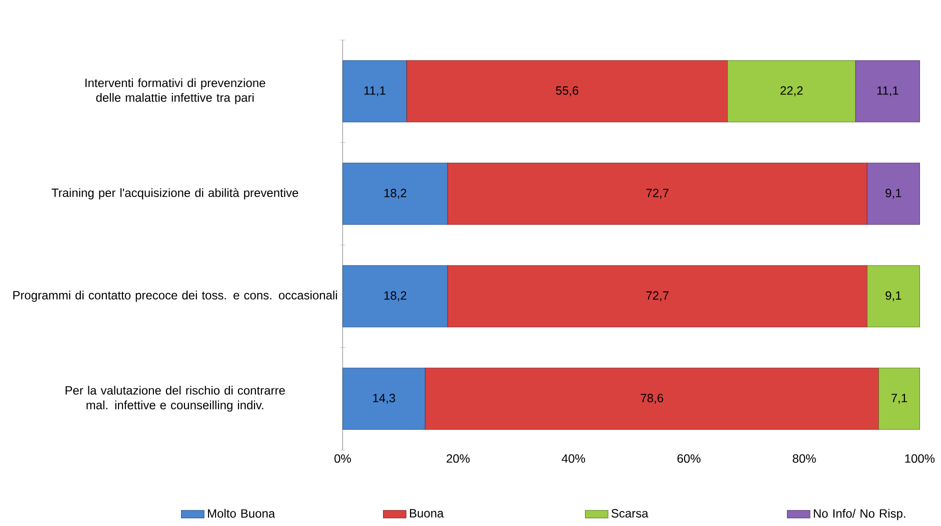 The height and width of the screenshot is (526, 941). I want to click on legend-label: Scarsa, so click(630, 513).